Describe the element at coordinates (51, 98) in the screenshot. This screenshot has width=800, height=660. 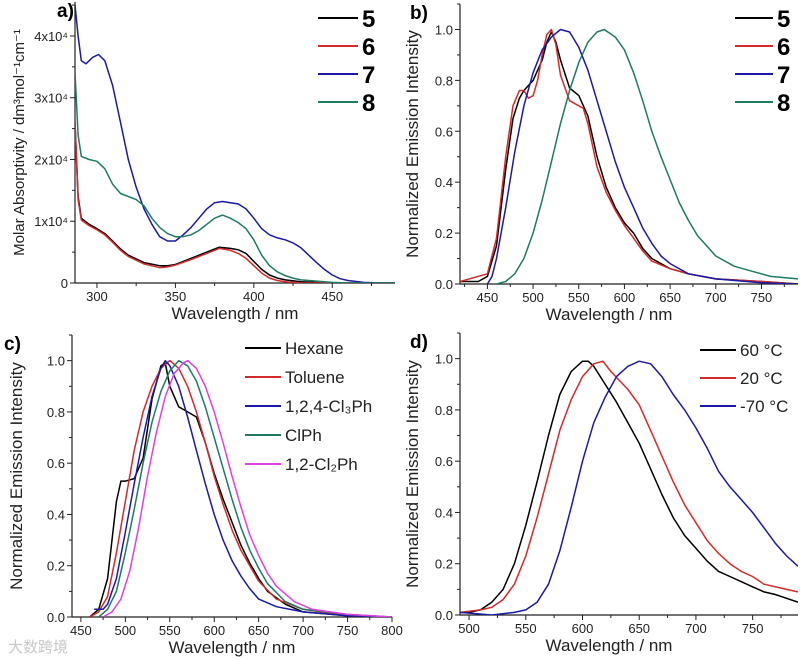
I see `y-tick-label: 3x10⁴` at that location.